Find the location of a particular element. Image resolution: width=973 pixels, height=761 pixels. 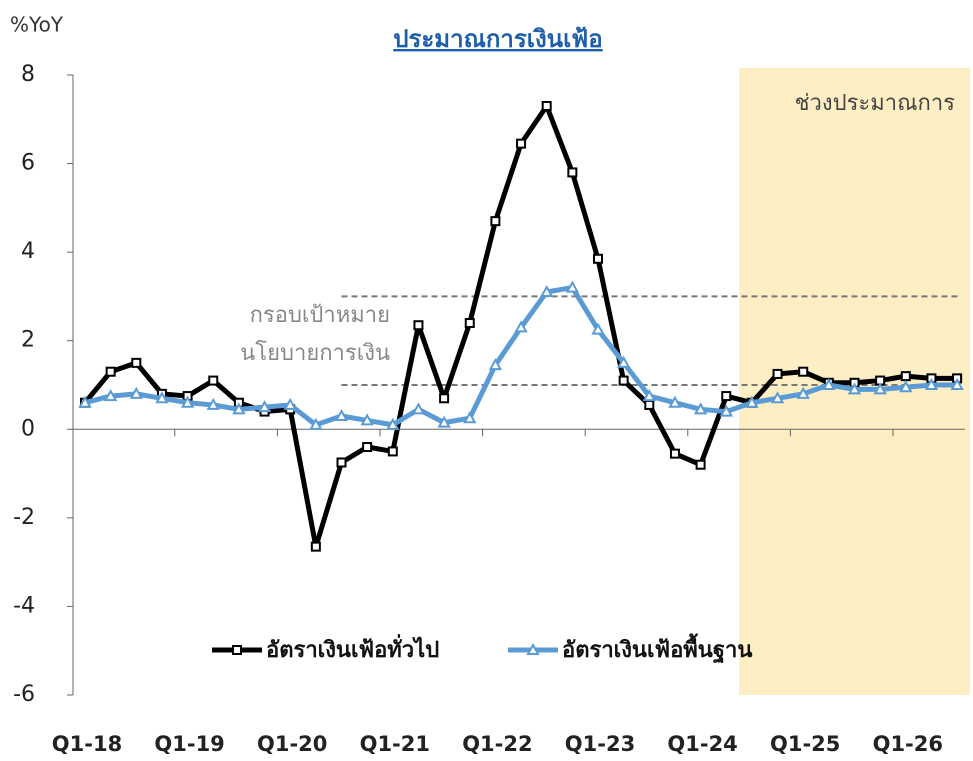

y-tick-label: 4 is located at coordinates (28, 251).